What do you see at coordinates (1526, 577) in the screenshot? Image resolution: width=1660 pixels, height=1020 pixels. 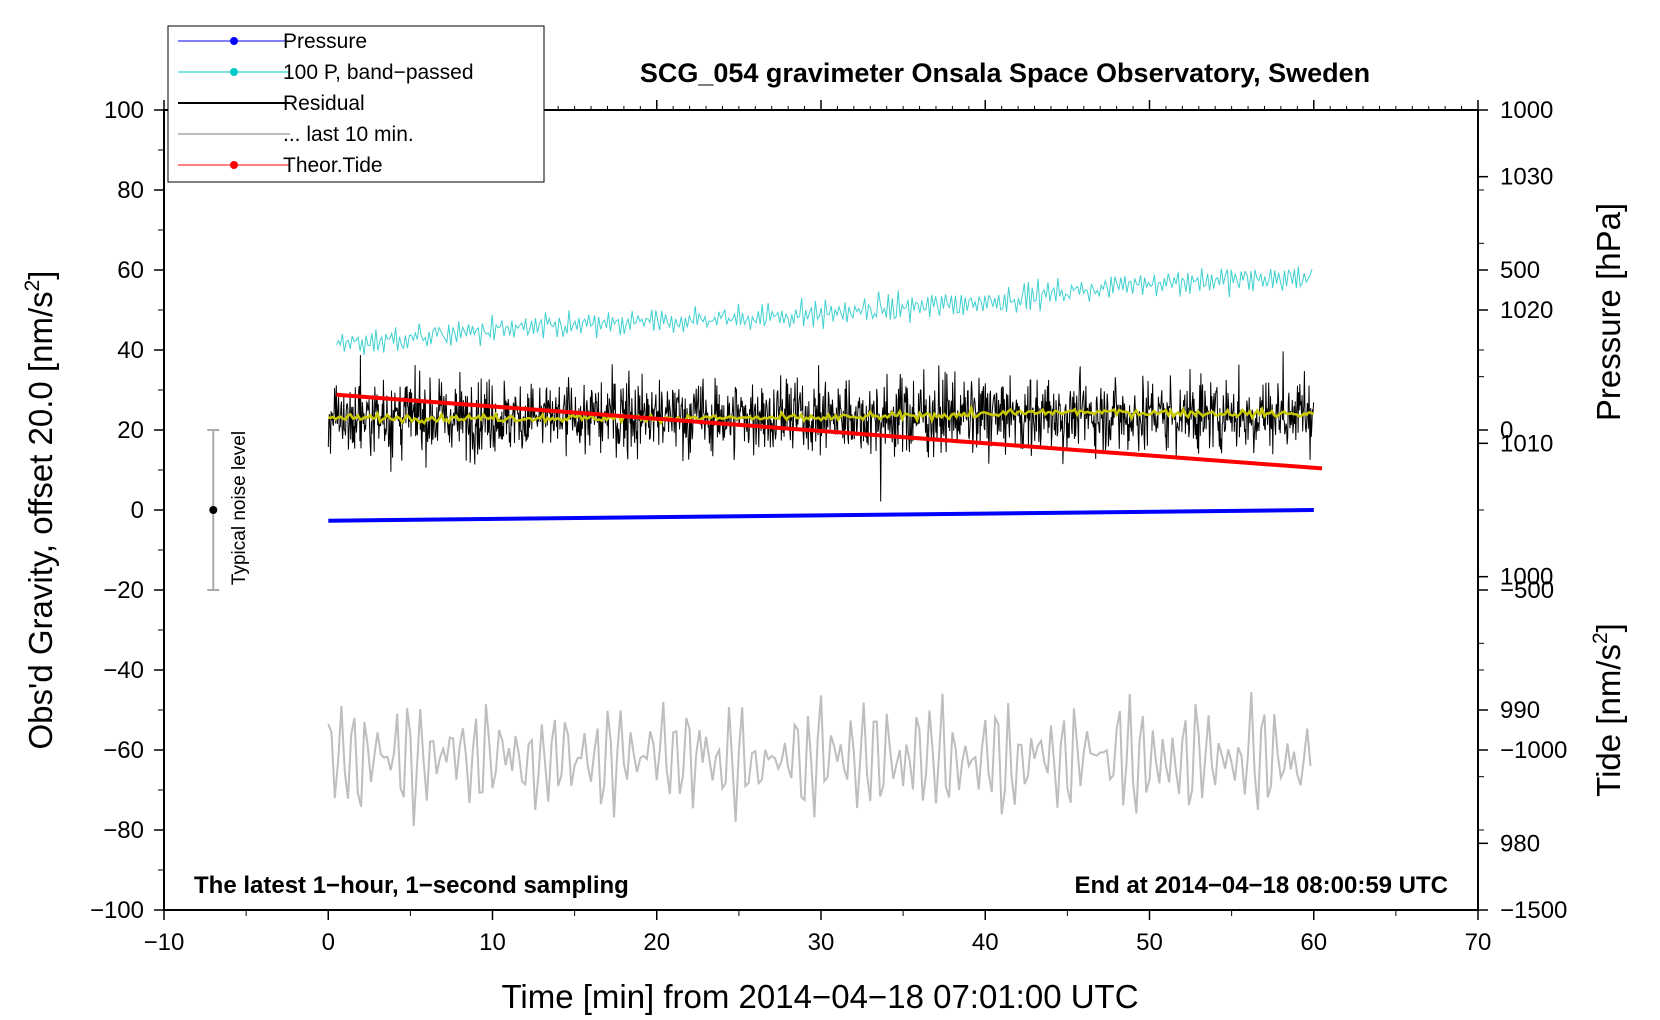 I see `pressure-tick-label: 1000` at bounding box center [1526, 577].